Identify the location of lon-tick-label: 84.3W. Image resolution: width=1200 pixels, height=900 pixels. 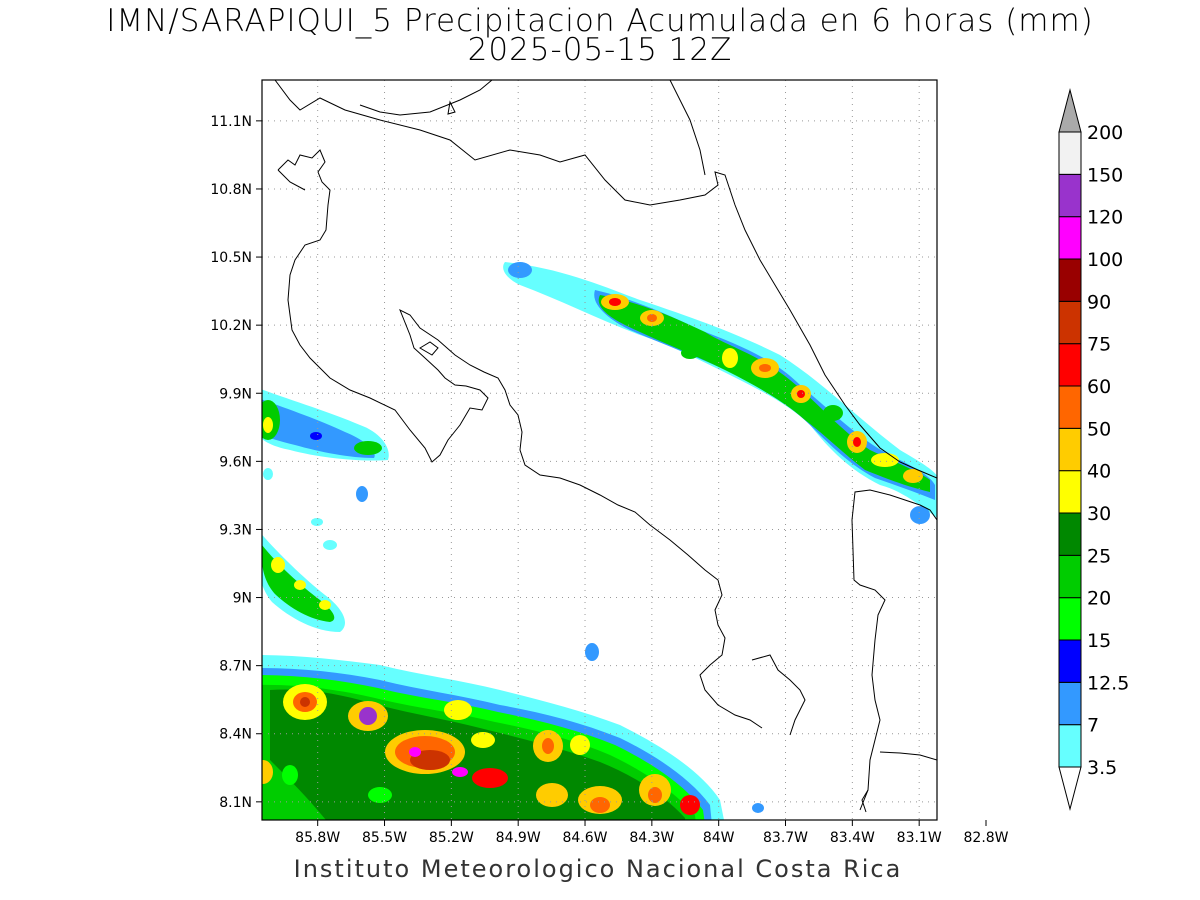
(651, 838).